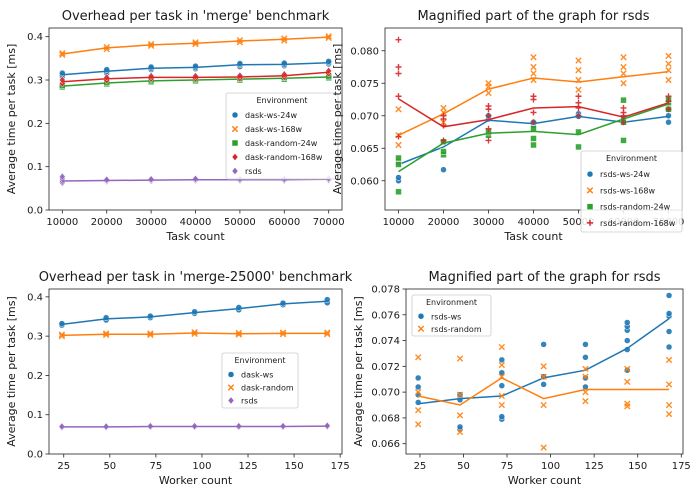  What do you see at coordinates (544, 391) in the screenshot?
I see `series-line` at bounding box center [544, 391].